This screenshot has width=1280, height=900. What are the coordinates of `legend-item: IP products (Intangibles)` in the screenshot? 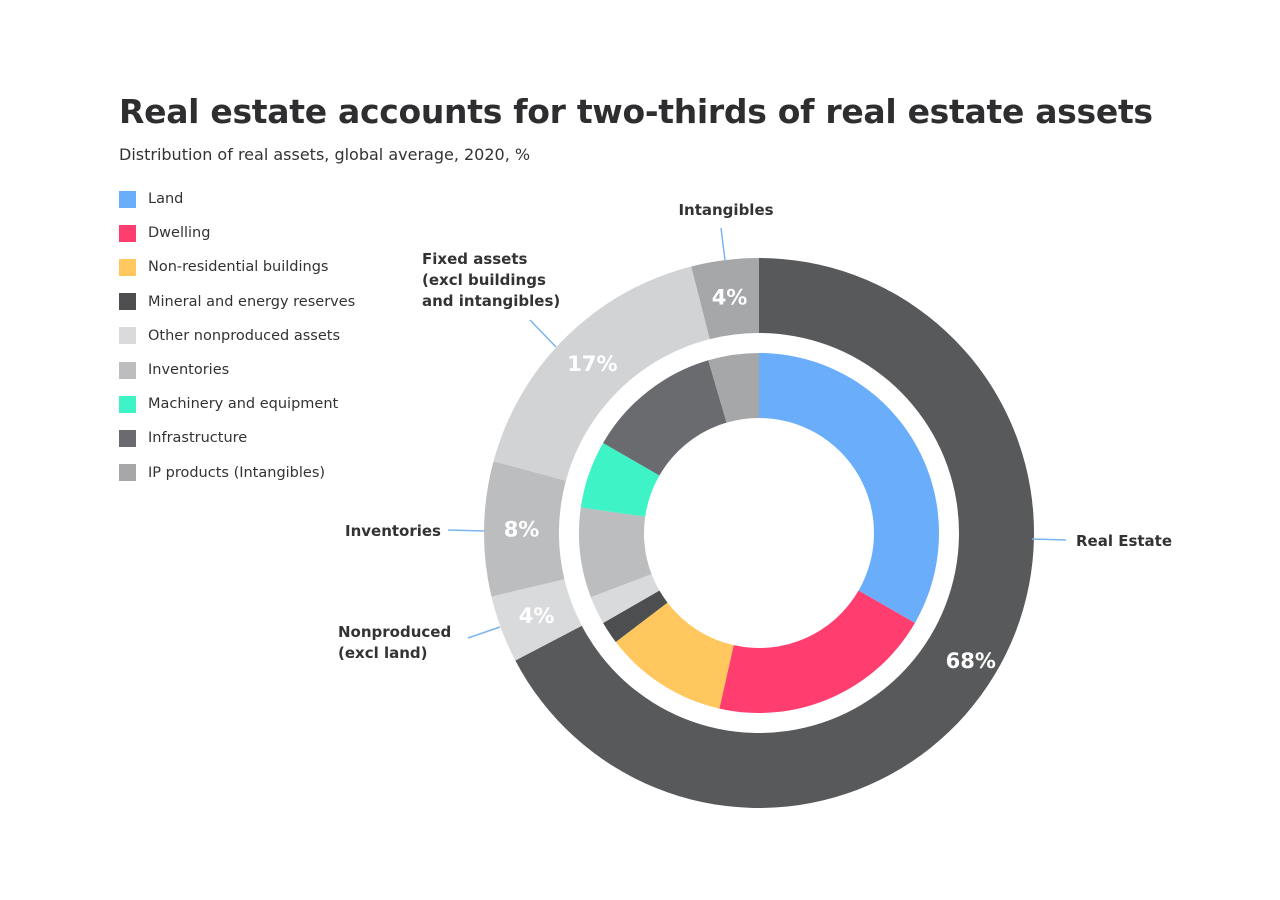 It's located at (237, 473).